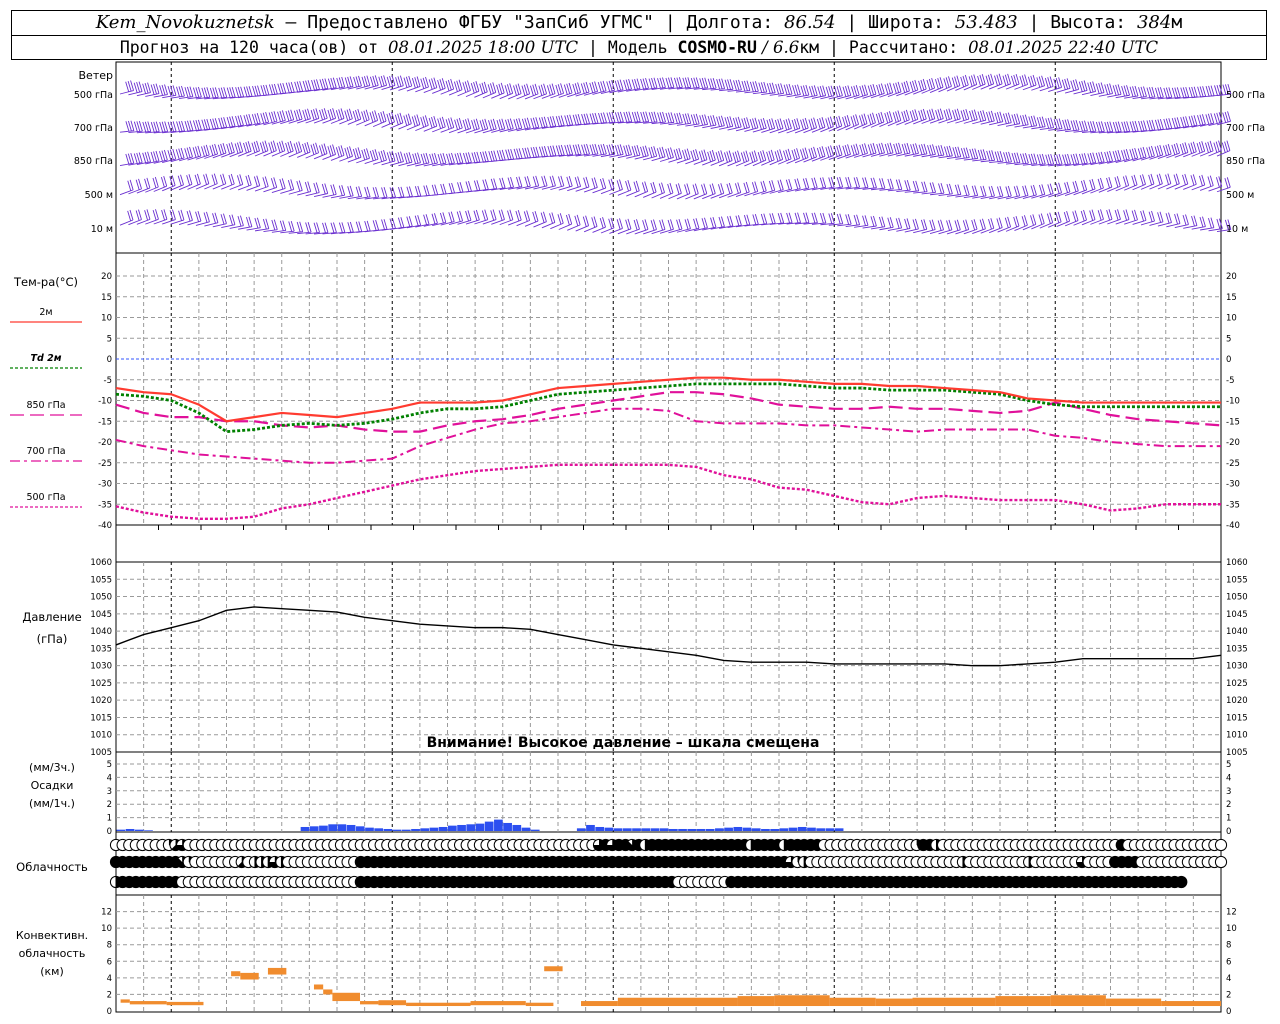  Describe the element at coordinates (675, 154) in the screenshot. I see `wind-barbs` at that location.